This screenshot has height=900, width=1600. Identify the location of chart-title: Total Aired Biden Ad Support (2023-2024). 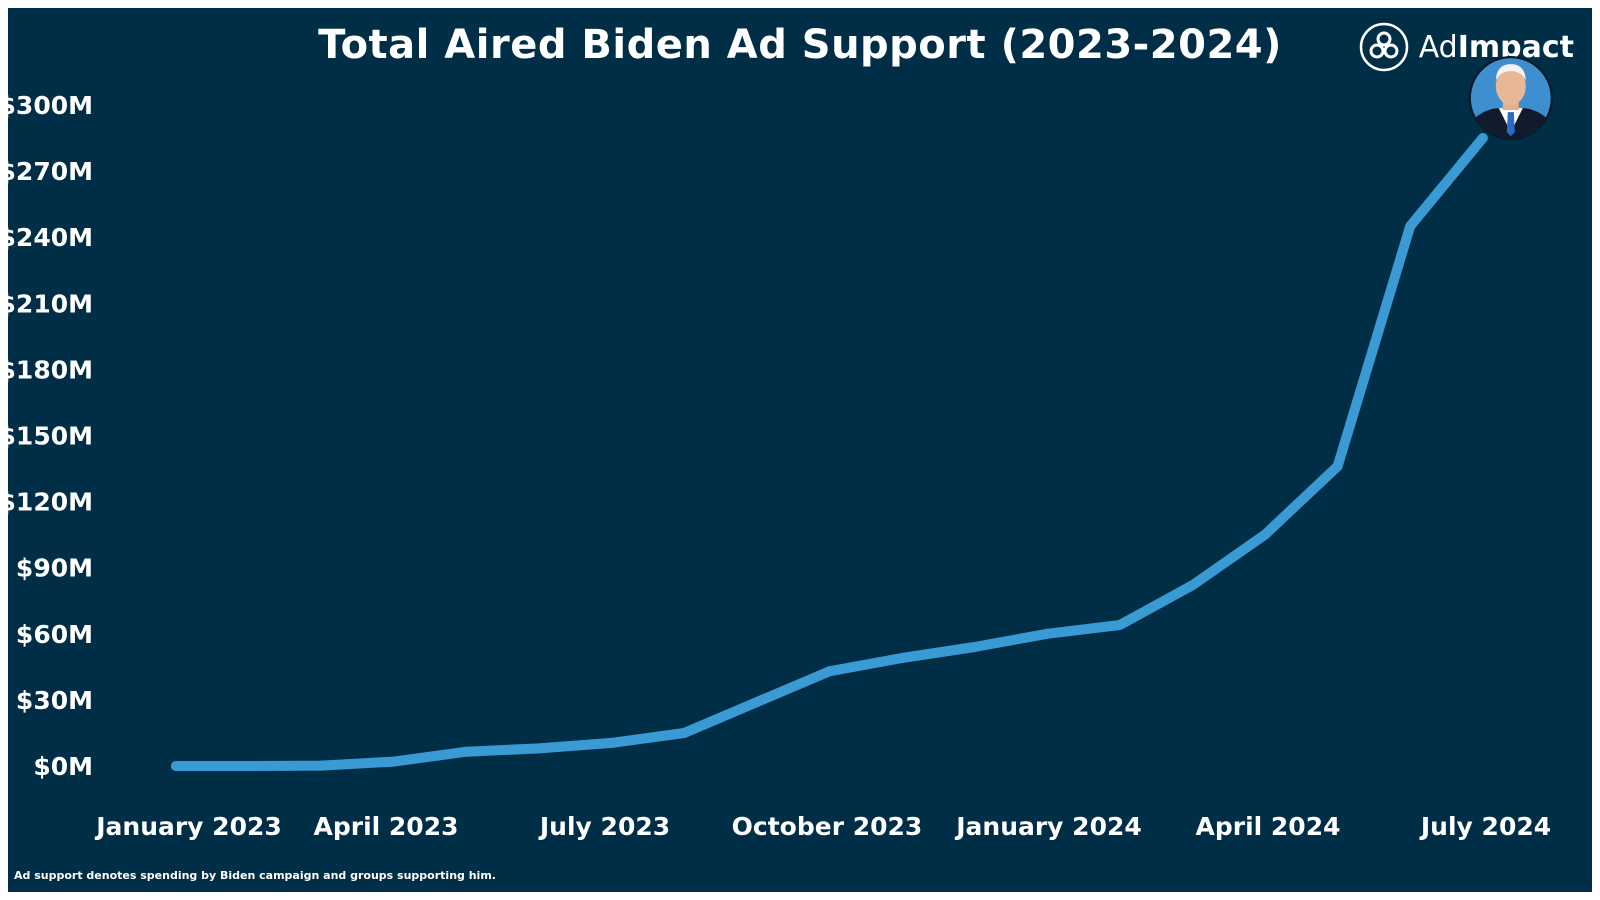
(800, 45).